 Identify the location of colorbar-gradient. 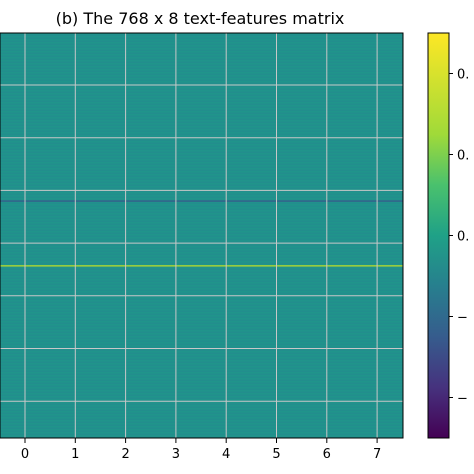
(438, 235).